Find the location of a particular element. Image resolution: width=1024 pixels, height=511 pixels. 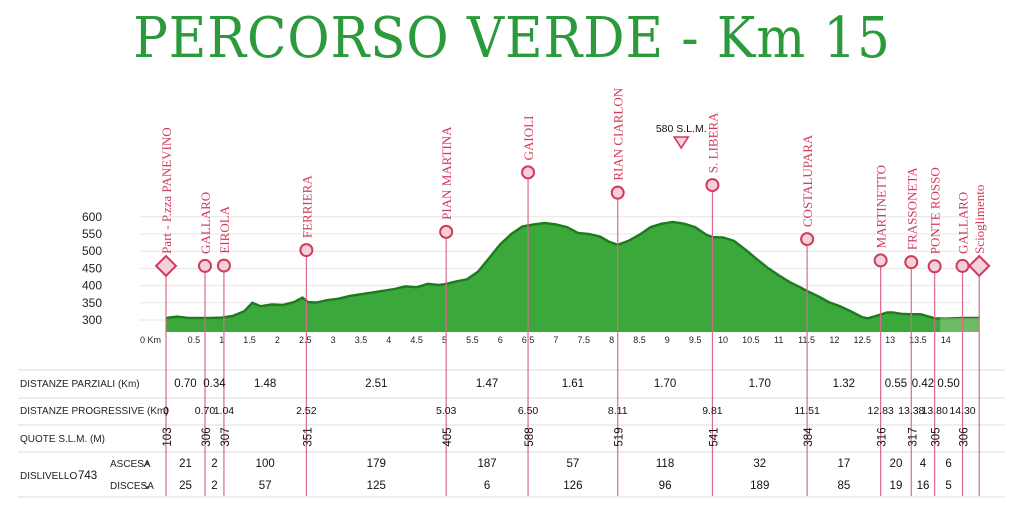

x-tick-label: 13.5 is located at coordinates (918, 340).